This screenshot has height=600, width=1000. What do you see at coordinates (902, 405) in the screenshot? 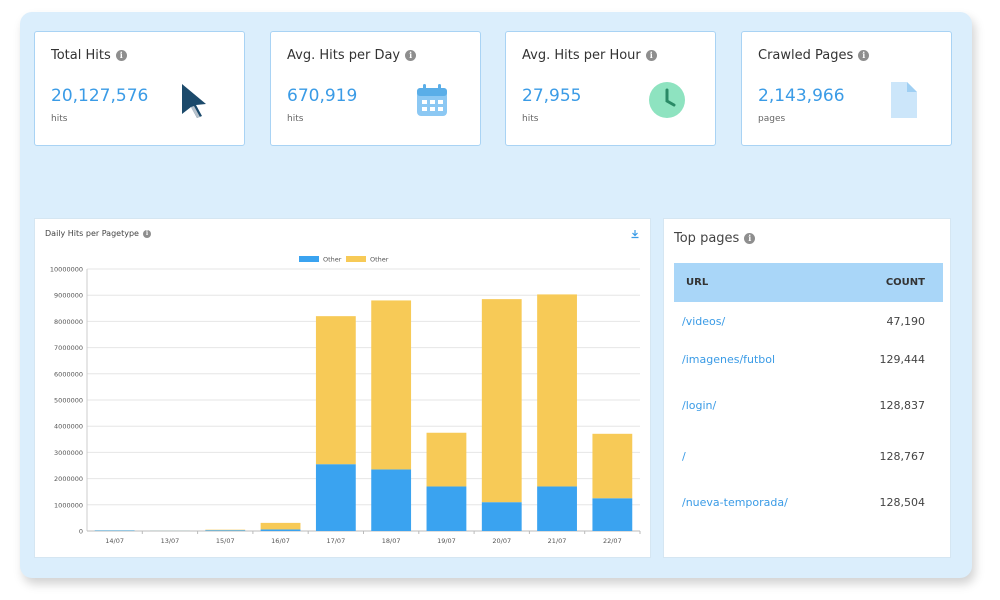
I see `count-cell: 128,837` at bounding box center [902, 405].